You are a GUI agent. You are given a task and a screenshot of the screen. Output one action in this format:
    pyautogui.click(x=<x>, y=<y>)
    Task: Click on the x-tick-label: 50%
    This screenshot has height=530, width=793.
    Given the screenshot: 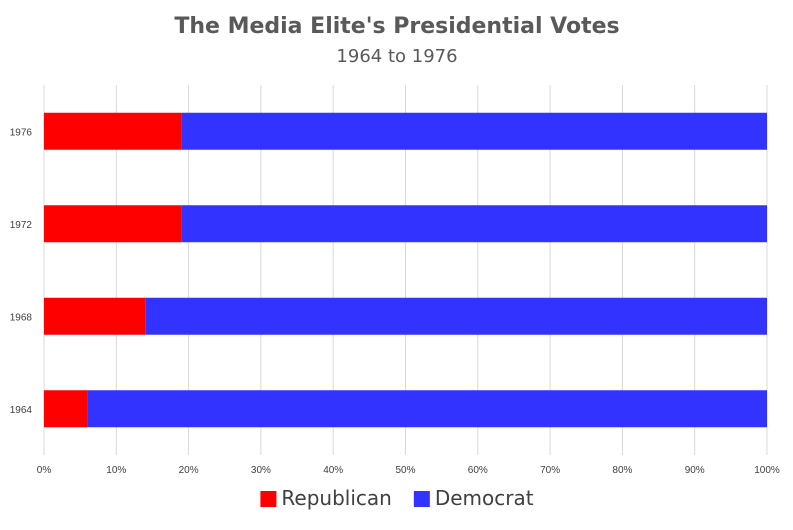 What is the action you would take?
    pyautogui.click(x=405, y=470)
    